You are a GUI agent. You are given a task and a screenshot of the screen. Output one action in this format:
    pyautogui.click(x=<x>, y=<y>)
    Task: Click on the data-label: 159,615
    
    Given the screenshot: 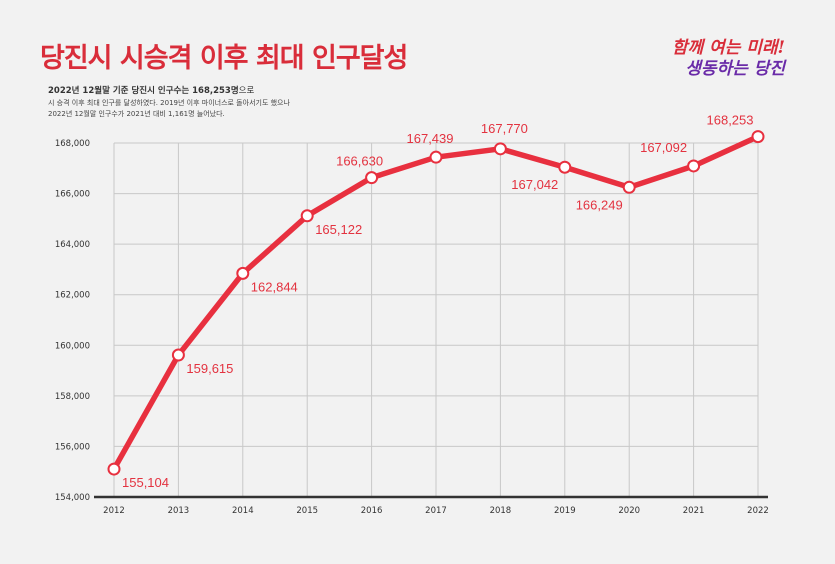 What is the action you would take?
    pyautogui.click(x=209, y=368)
    